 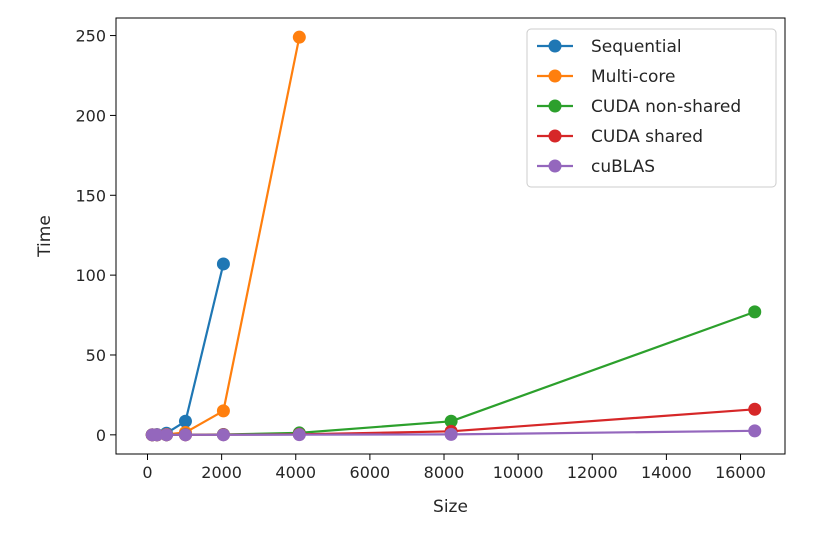 What do you see at coordinates (740, 472) in the screenshot?
I see `x-tick-label: 16000` at bounding box center [740, 472].